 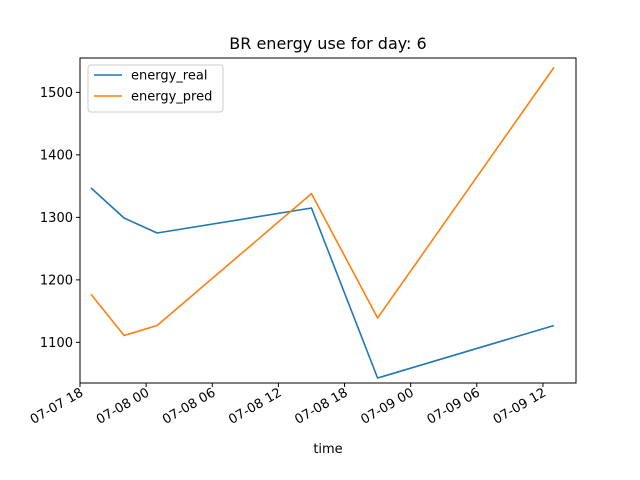 I want to click on x-tick-label: 07-09 06, so click(x=454, y=406).